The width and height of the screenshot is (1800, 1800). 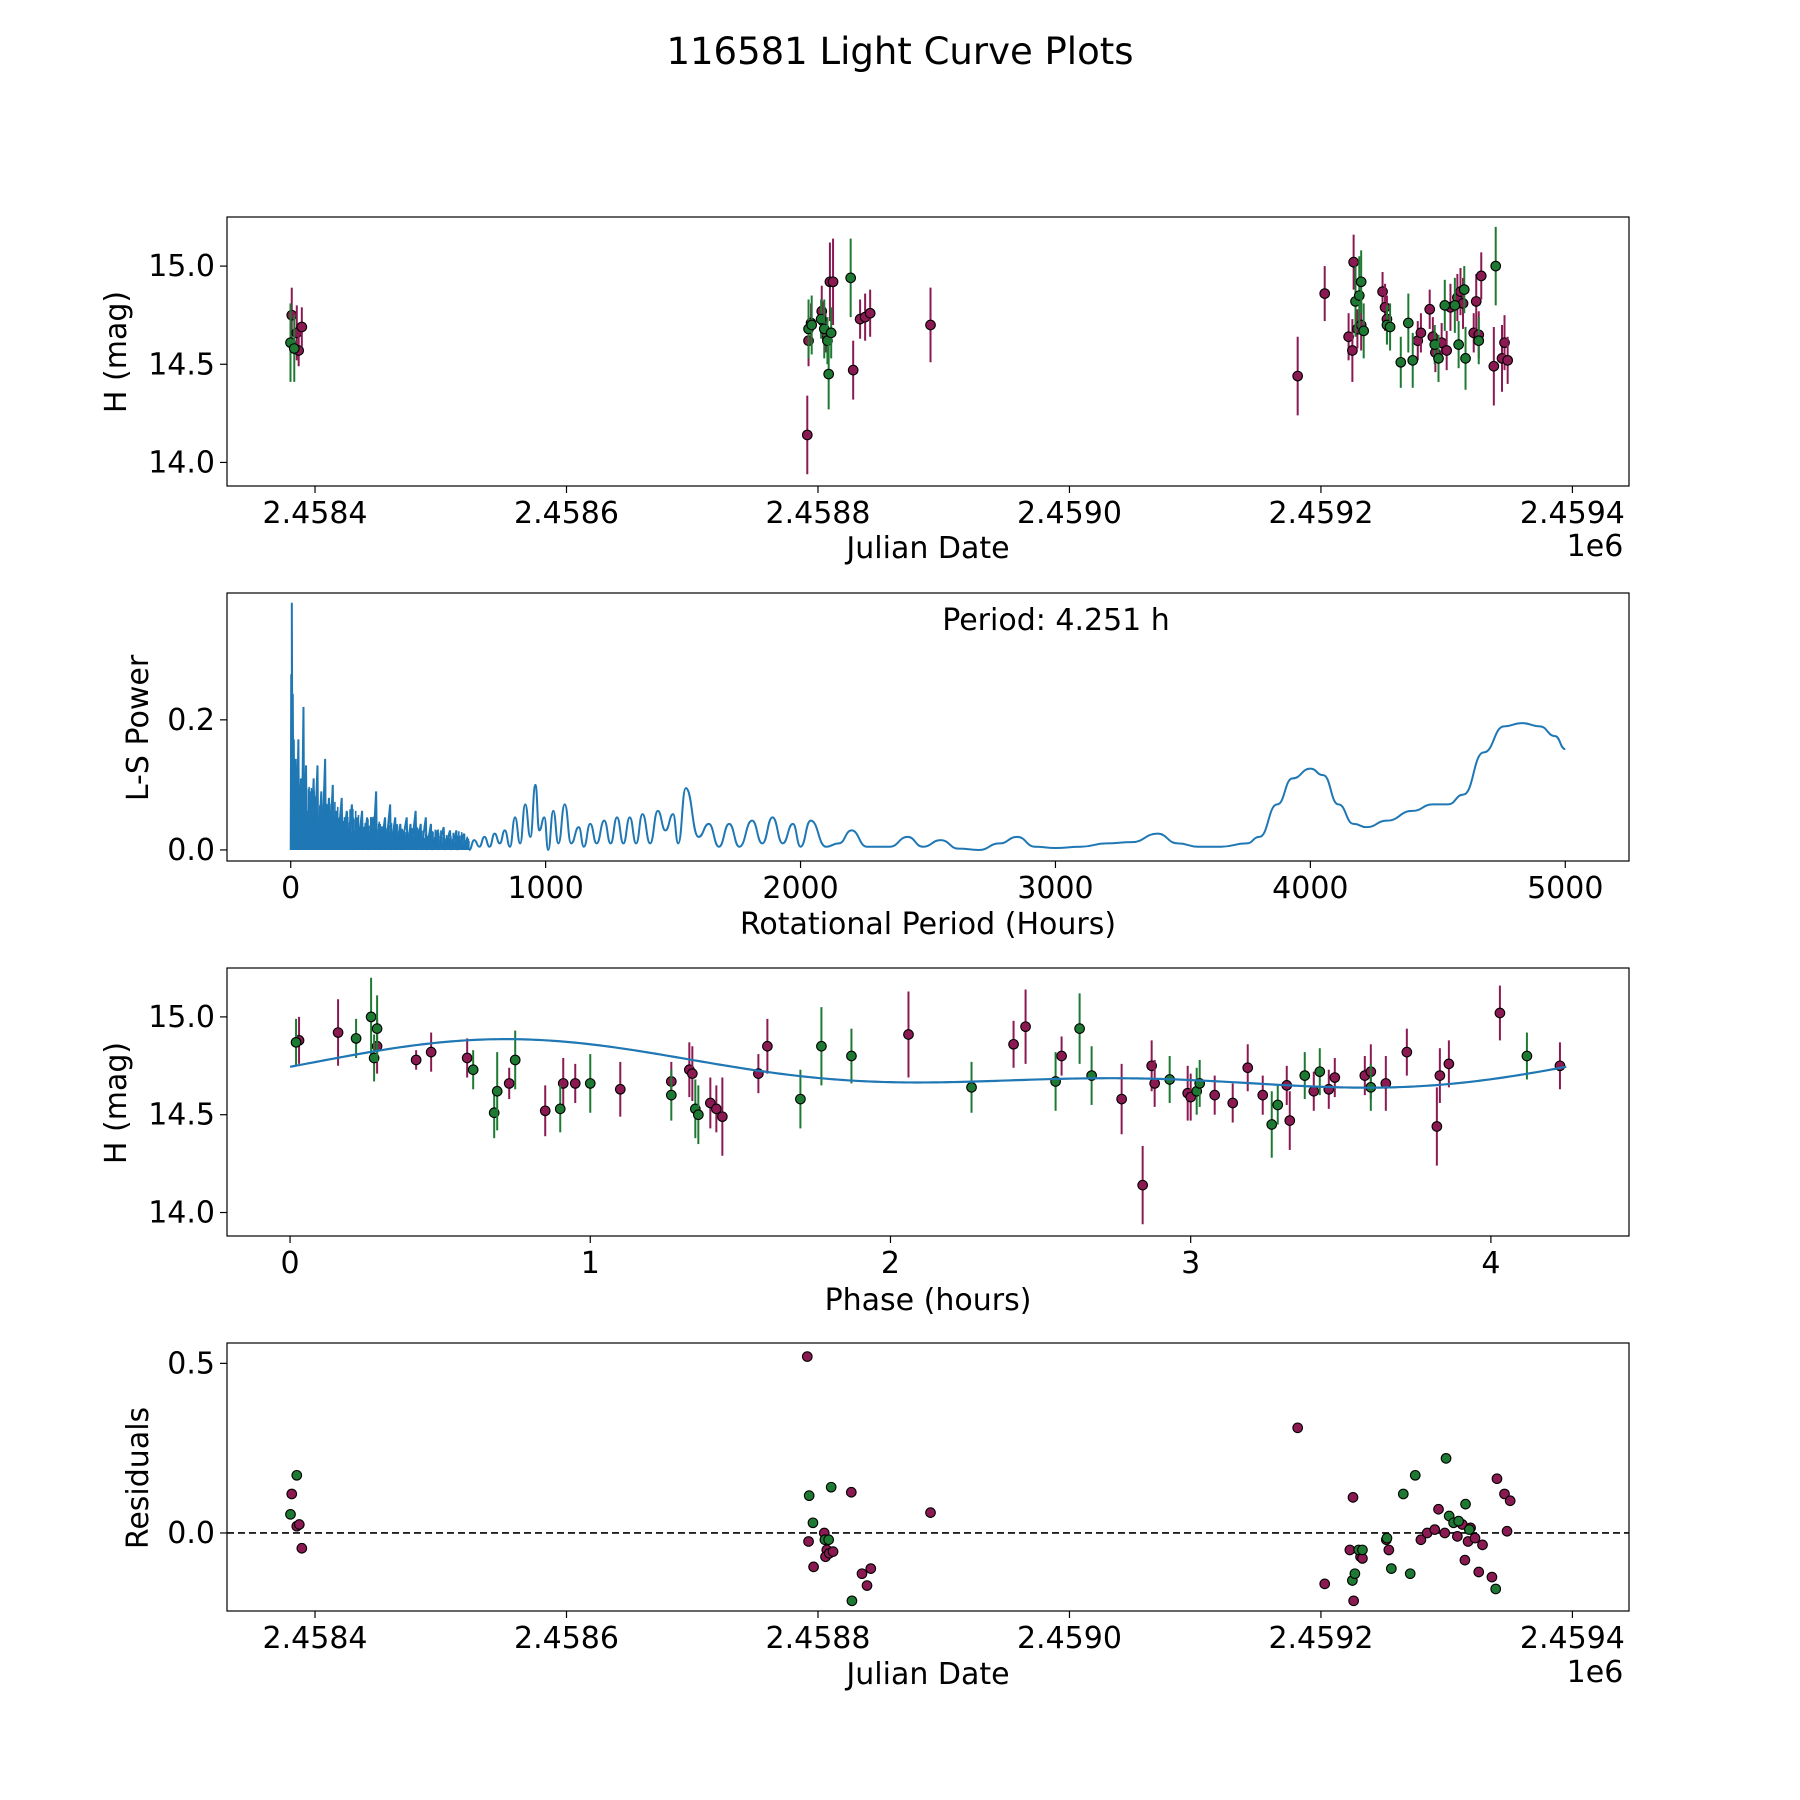 What do you see at coordinates (566, 513) in the screenshot?
I see `lightcurve-xtick-label: 2.4586` at bounding box center [566, 513].